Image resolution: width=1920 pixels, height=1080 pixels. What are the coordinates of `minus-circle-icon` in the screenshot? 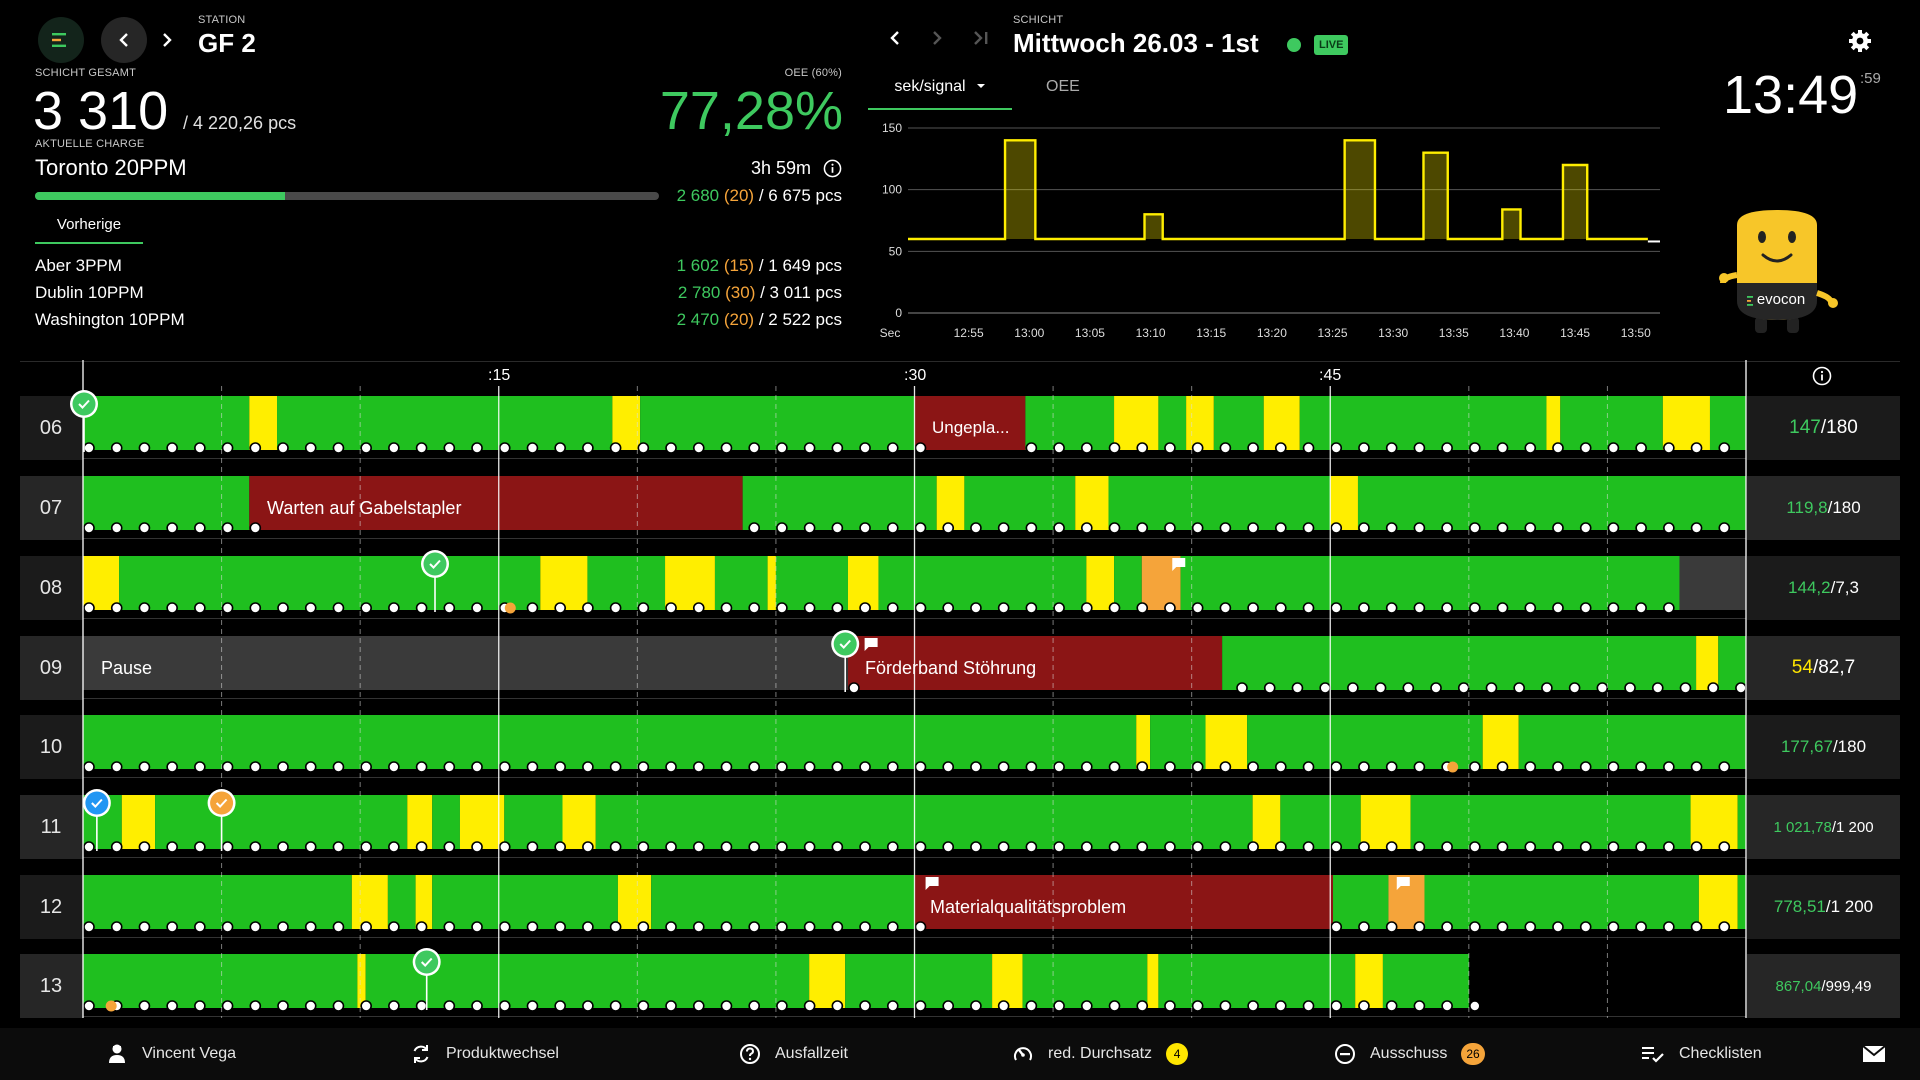 It's located at (1345, 1054).